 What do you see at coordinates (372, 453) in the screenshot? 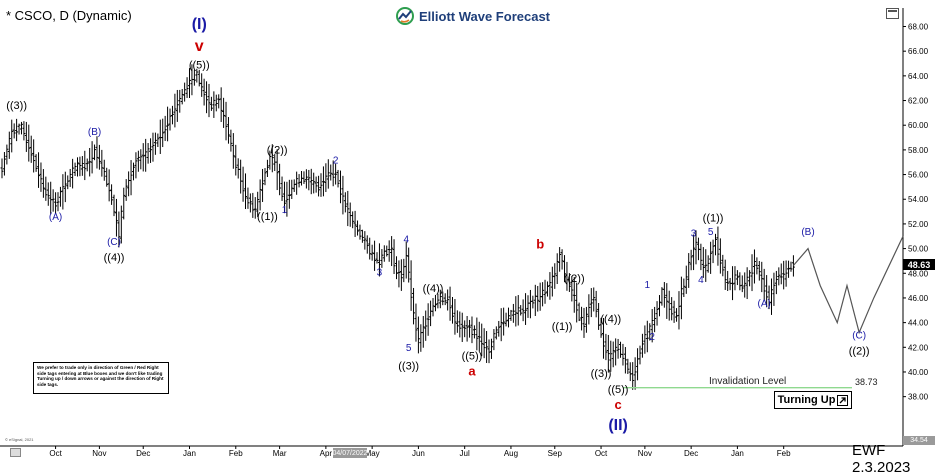
I see `x-tick-label: May` at bounding box center [372, 453].